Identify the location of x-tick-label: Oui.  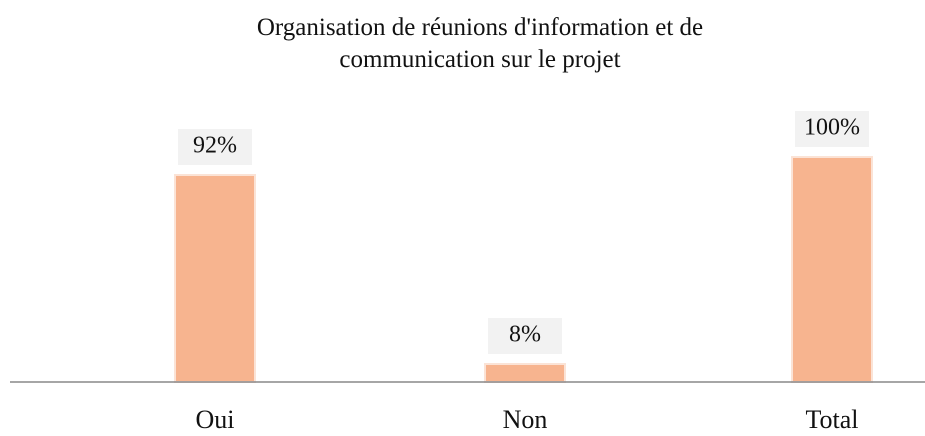
(215, 419).